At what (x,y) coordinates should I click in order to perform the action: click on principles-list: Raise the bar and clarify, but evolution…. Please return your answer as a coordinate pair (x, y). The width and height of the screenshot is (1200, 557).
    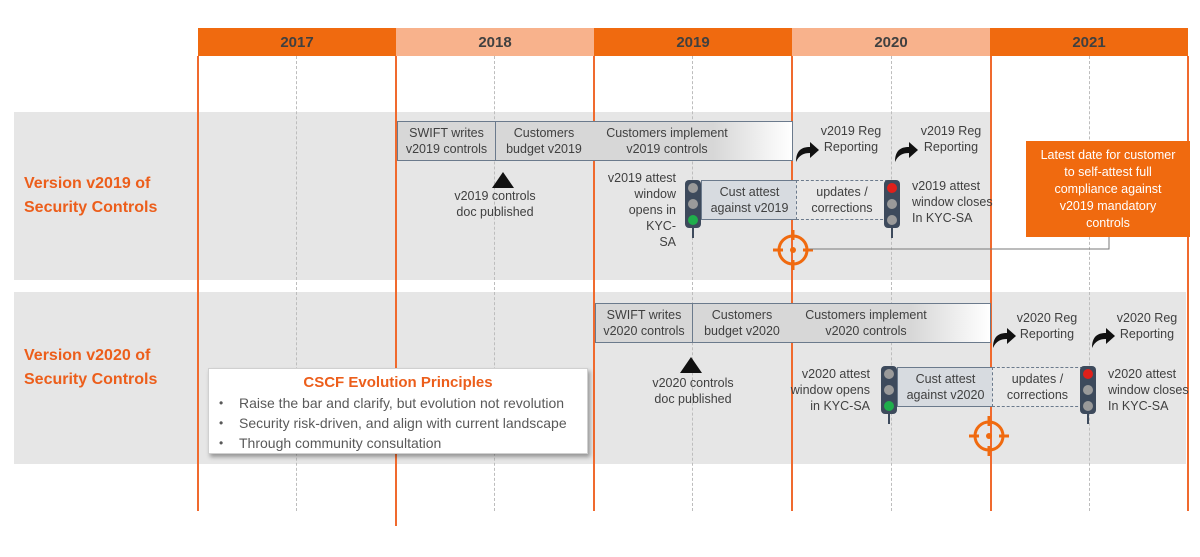
    Looking at the image, I should click on (391, 423).